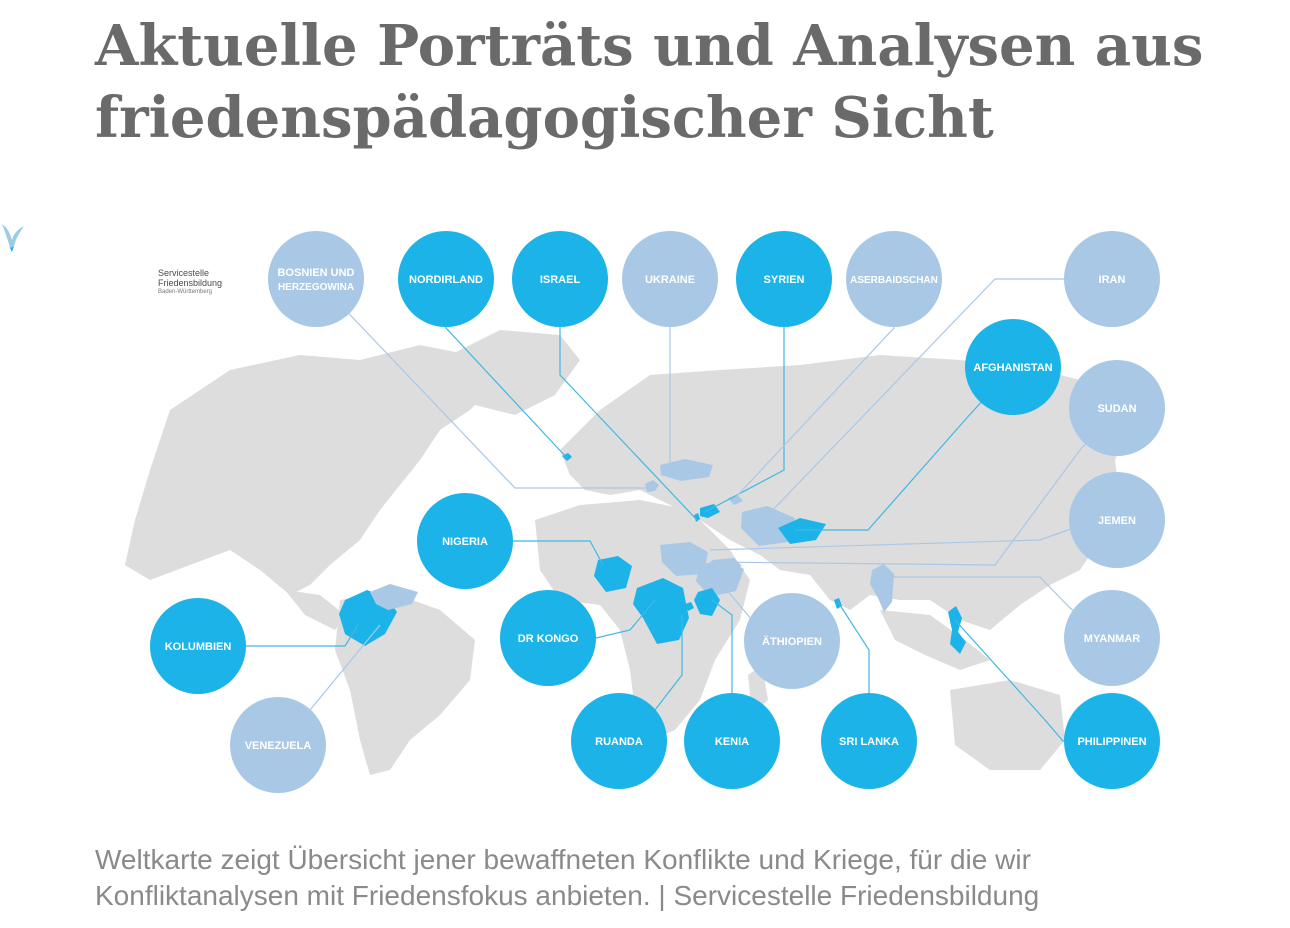 Image resolution: width=1290 pixels, height=928 pixels. I want to click on region-afghanistan, so click(802, 531).